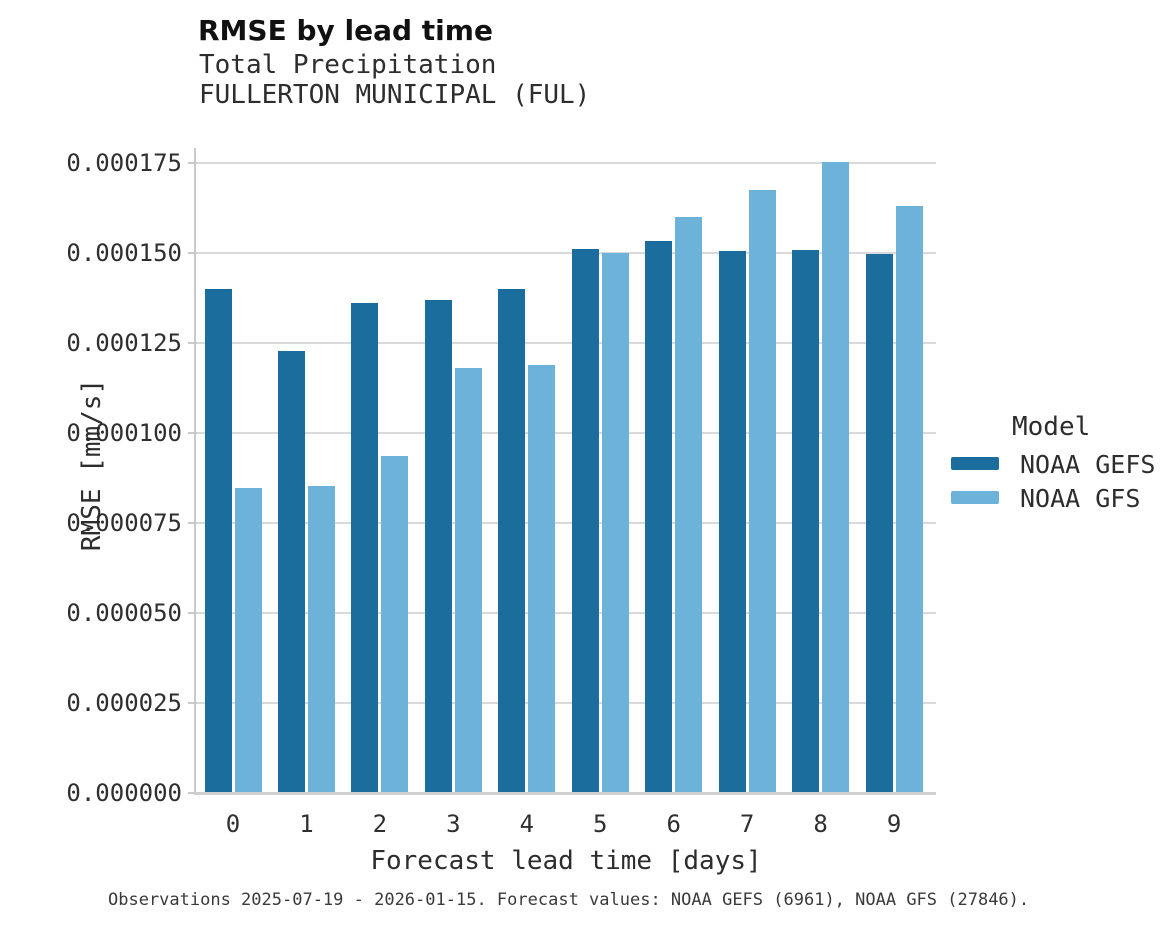 This screenshot has width=1172, height=928. What do you see at coordinates (124, 343) in the screenshot?
I see `y-tick-label: 0.000125` at bounding box center [124, 343].